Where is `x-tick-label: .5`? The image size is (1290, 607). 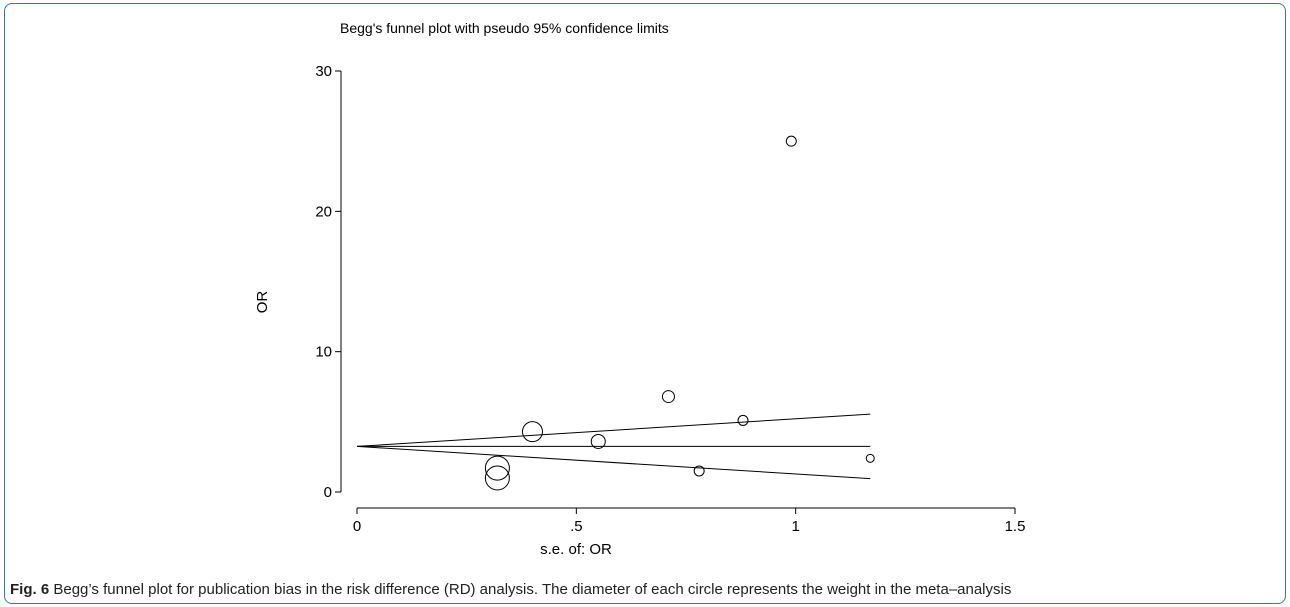
x-tick-label: .5 is located at coordinates (576, 526).